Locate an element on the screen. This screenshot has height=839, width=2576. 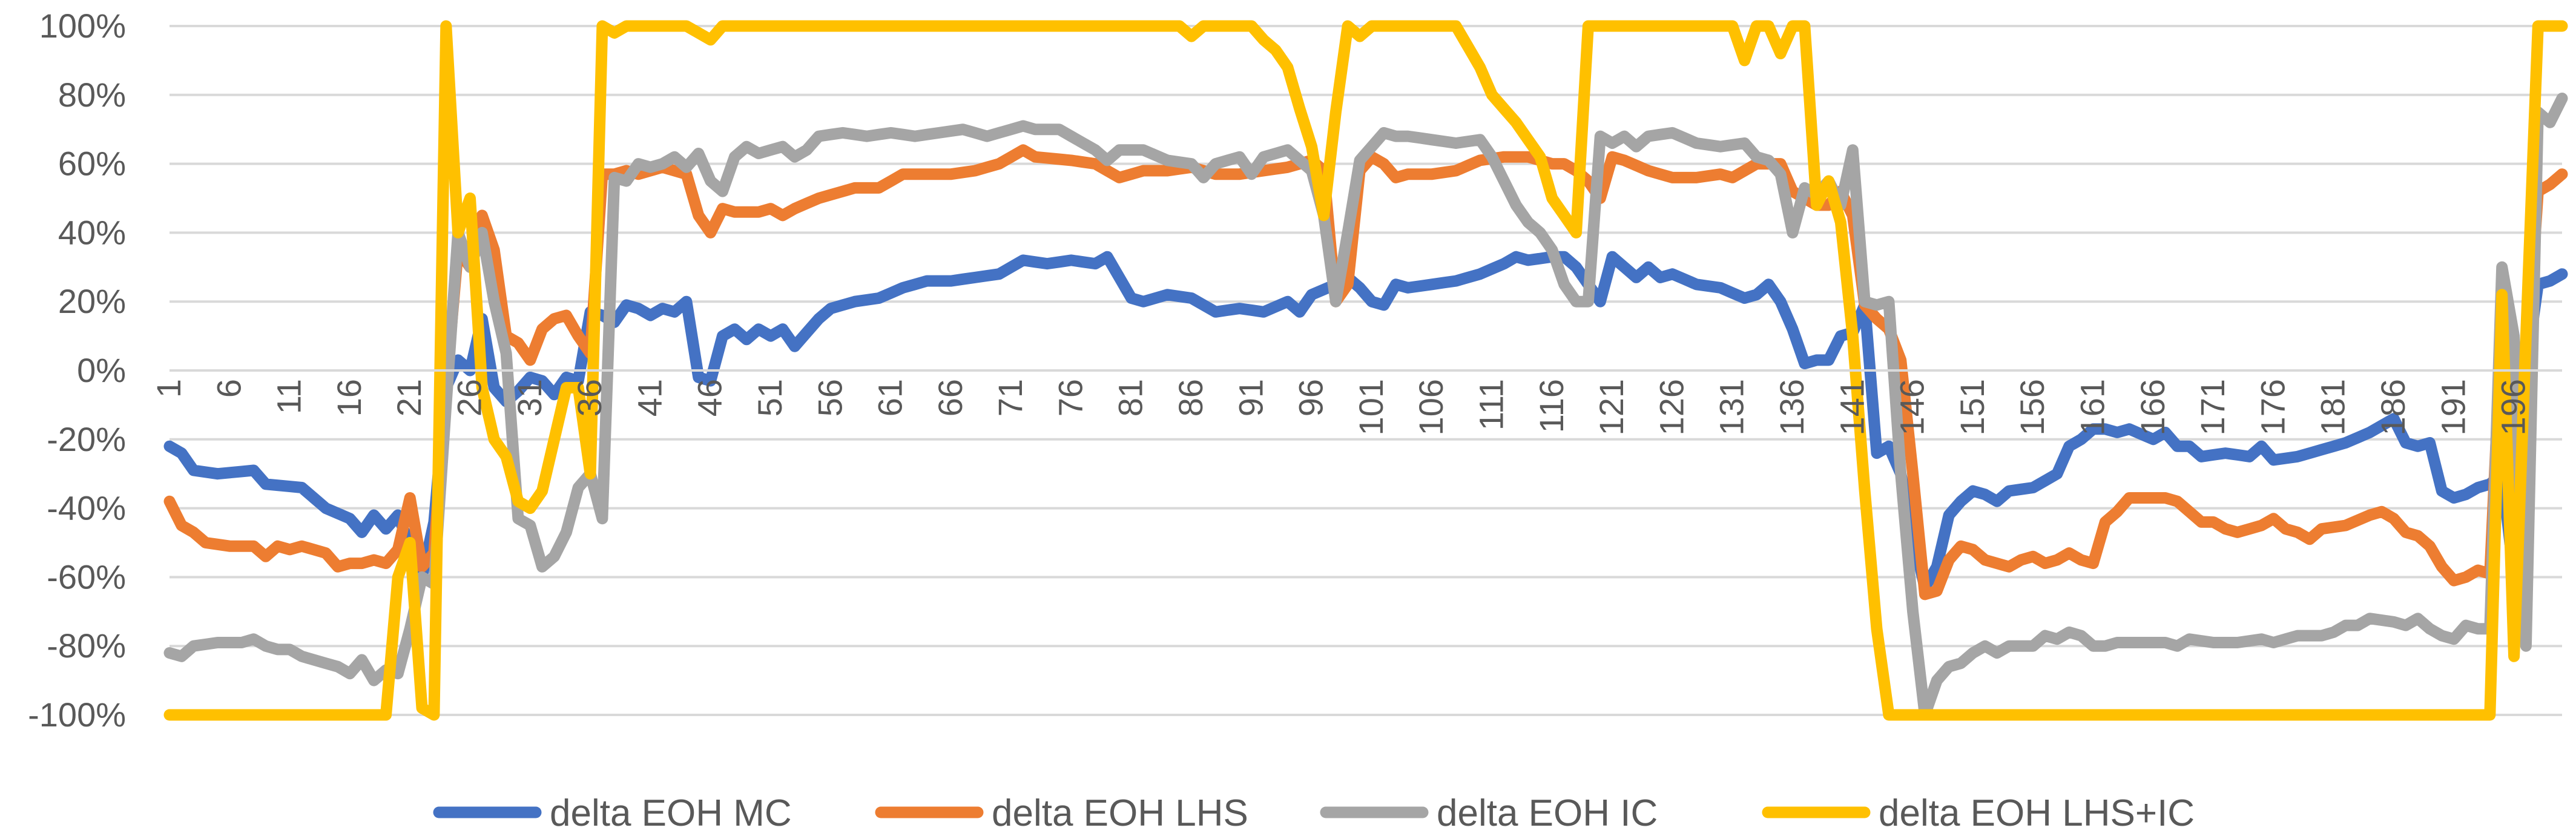
y-tick-label: -40% is located at coordinates (86, 508).